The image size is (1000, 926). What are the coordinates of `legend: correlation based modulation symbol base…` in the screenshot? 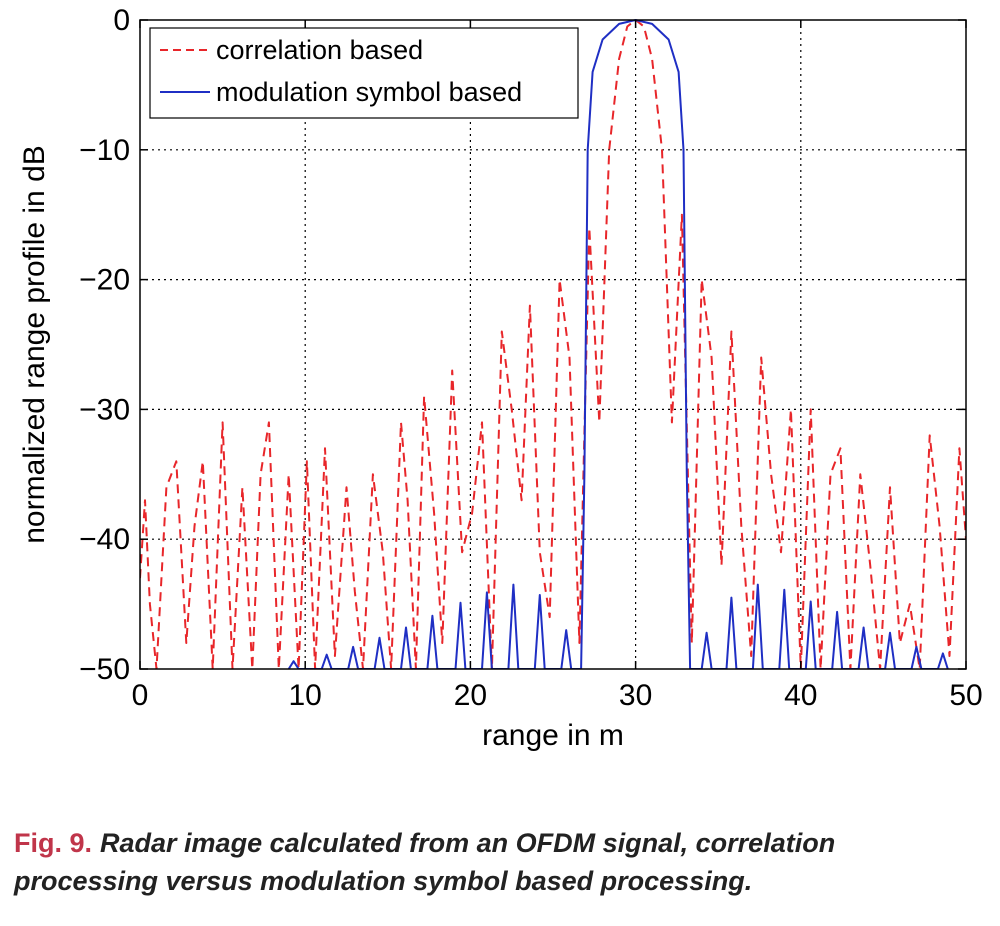 It's located at (364, 73).